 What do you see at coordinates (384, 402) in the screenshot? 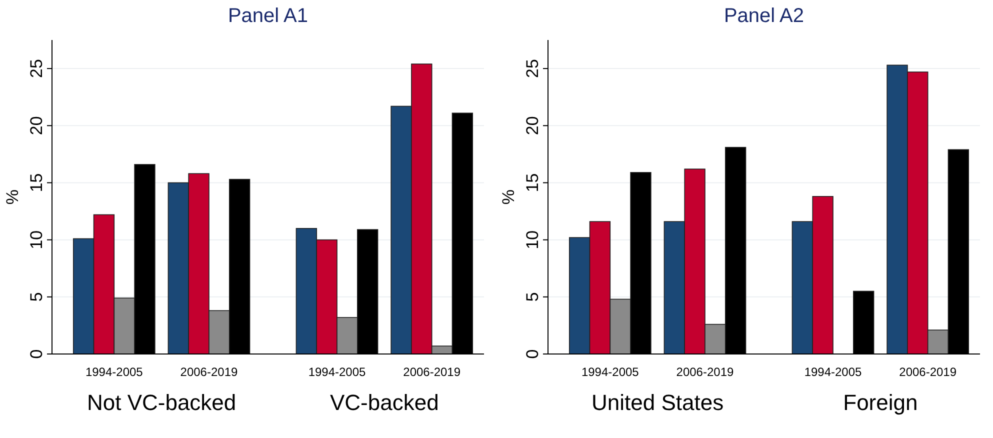
I see `text: VC-backed` at bounding box center [384, 402].